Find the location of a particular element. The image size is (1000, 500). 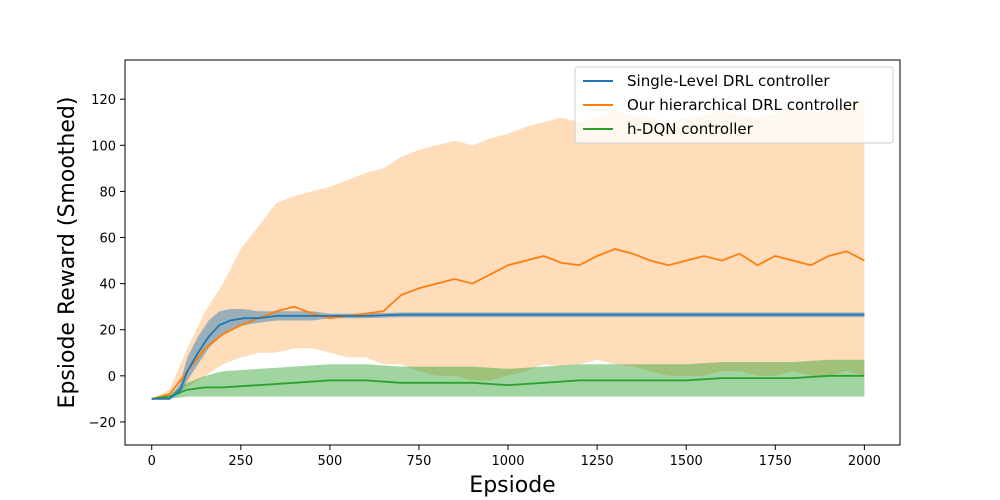

y-tick-label: 20 is located at coordinates (107, 331).